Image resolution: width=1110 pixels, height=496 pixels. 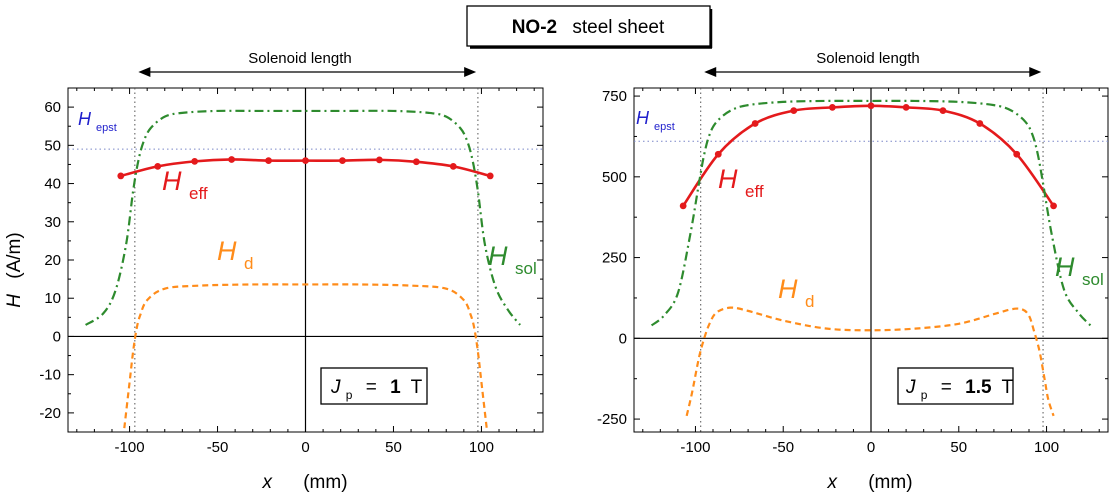 I want to click on y-tick-label: -250, so click(x=612, y=419).